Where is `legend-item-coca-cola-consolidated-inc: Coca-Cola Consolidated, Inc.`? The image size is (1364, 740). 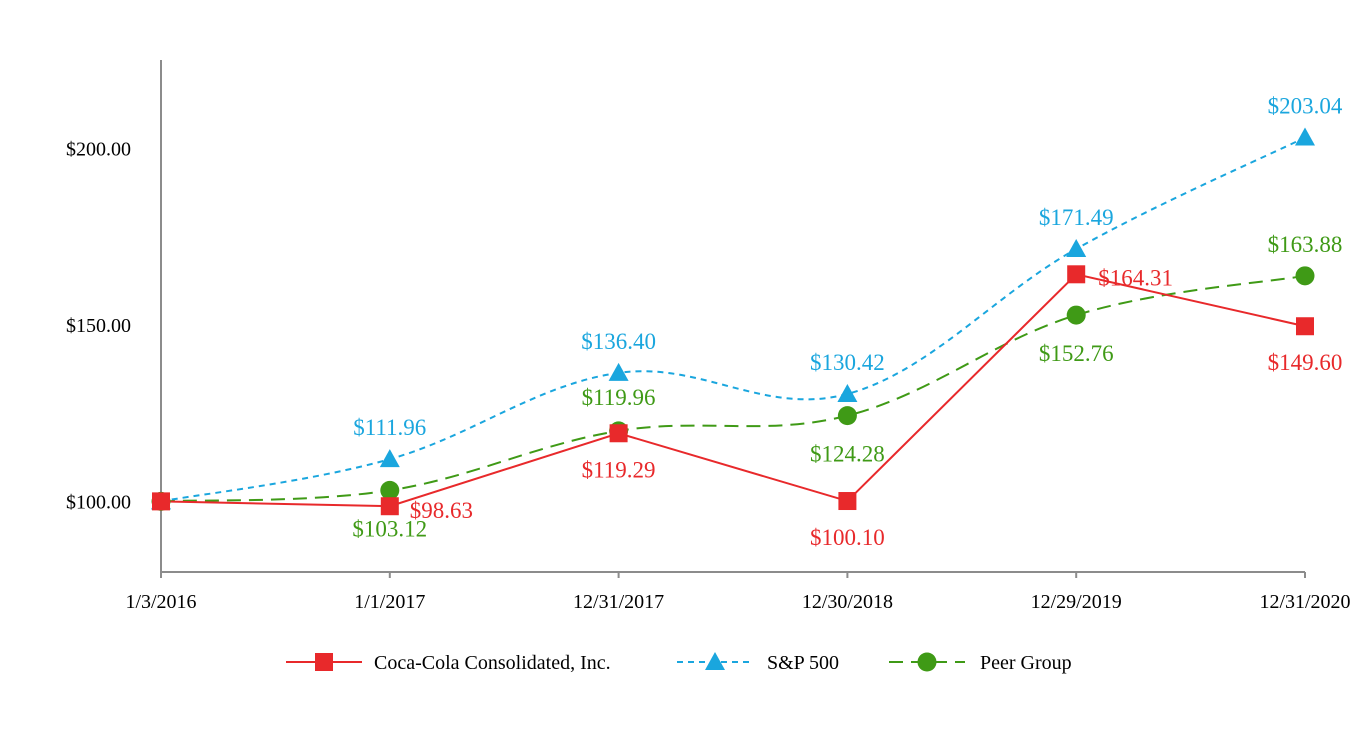
legend-item-coca-cola-consolidated-inc: Coca-Cola Consolidated, Inc. is located at coordinates (448, 663).